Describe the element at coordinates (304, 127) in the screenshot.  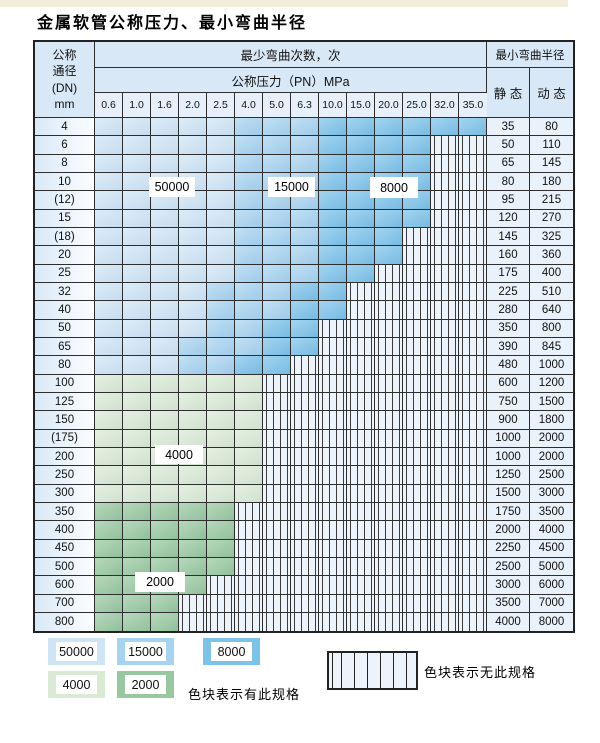
I see `table-row: 4 35 80` at that location.